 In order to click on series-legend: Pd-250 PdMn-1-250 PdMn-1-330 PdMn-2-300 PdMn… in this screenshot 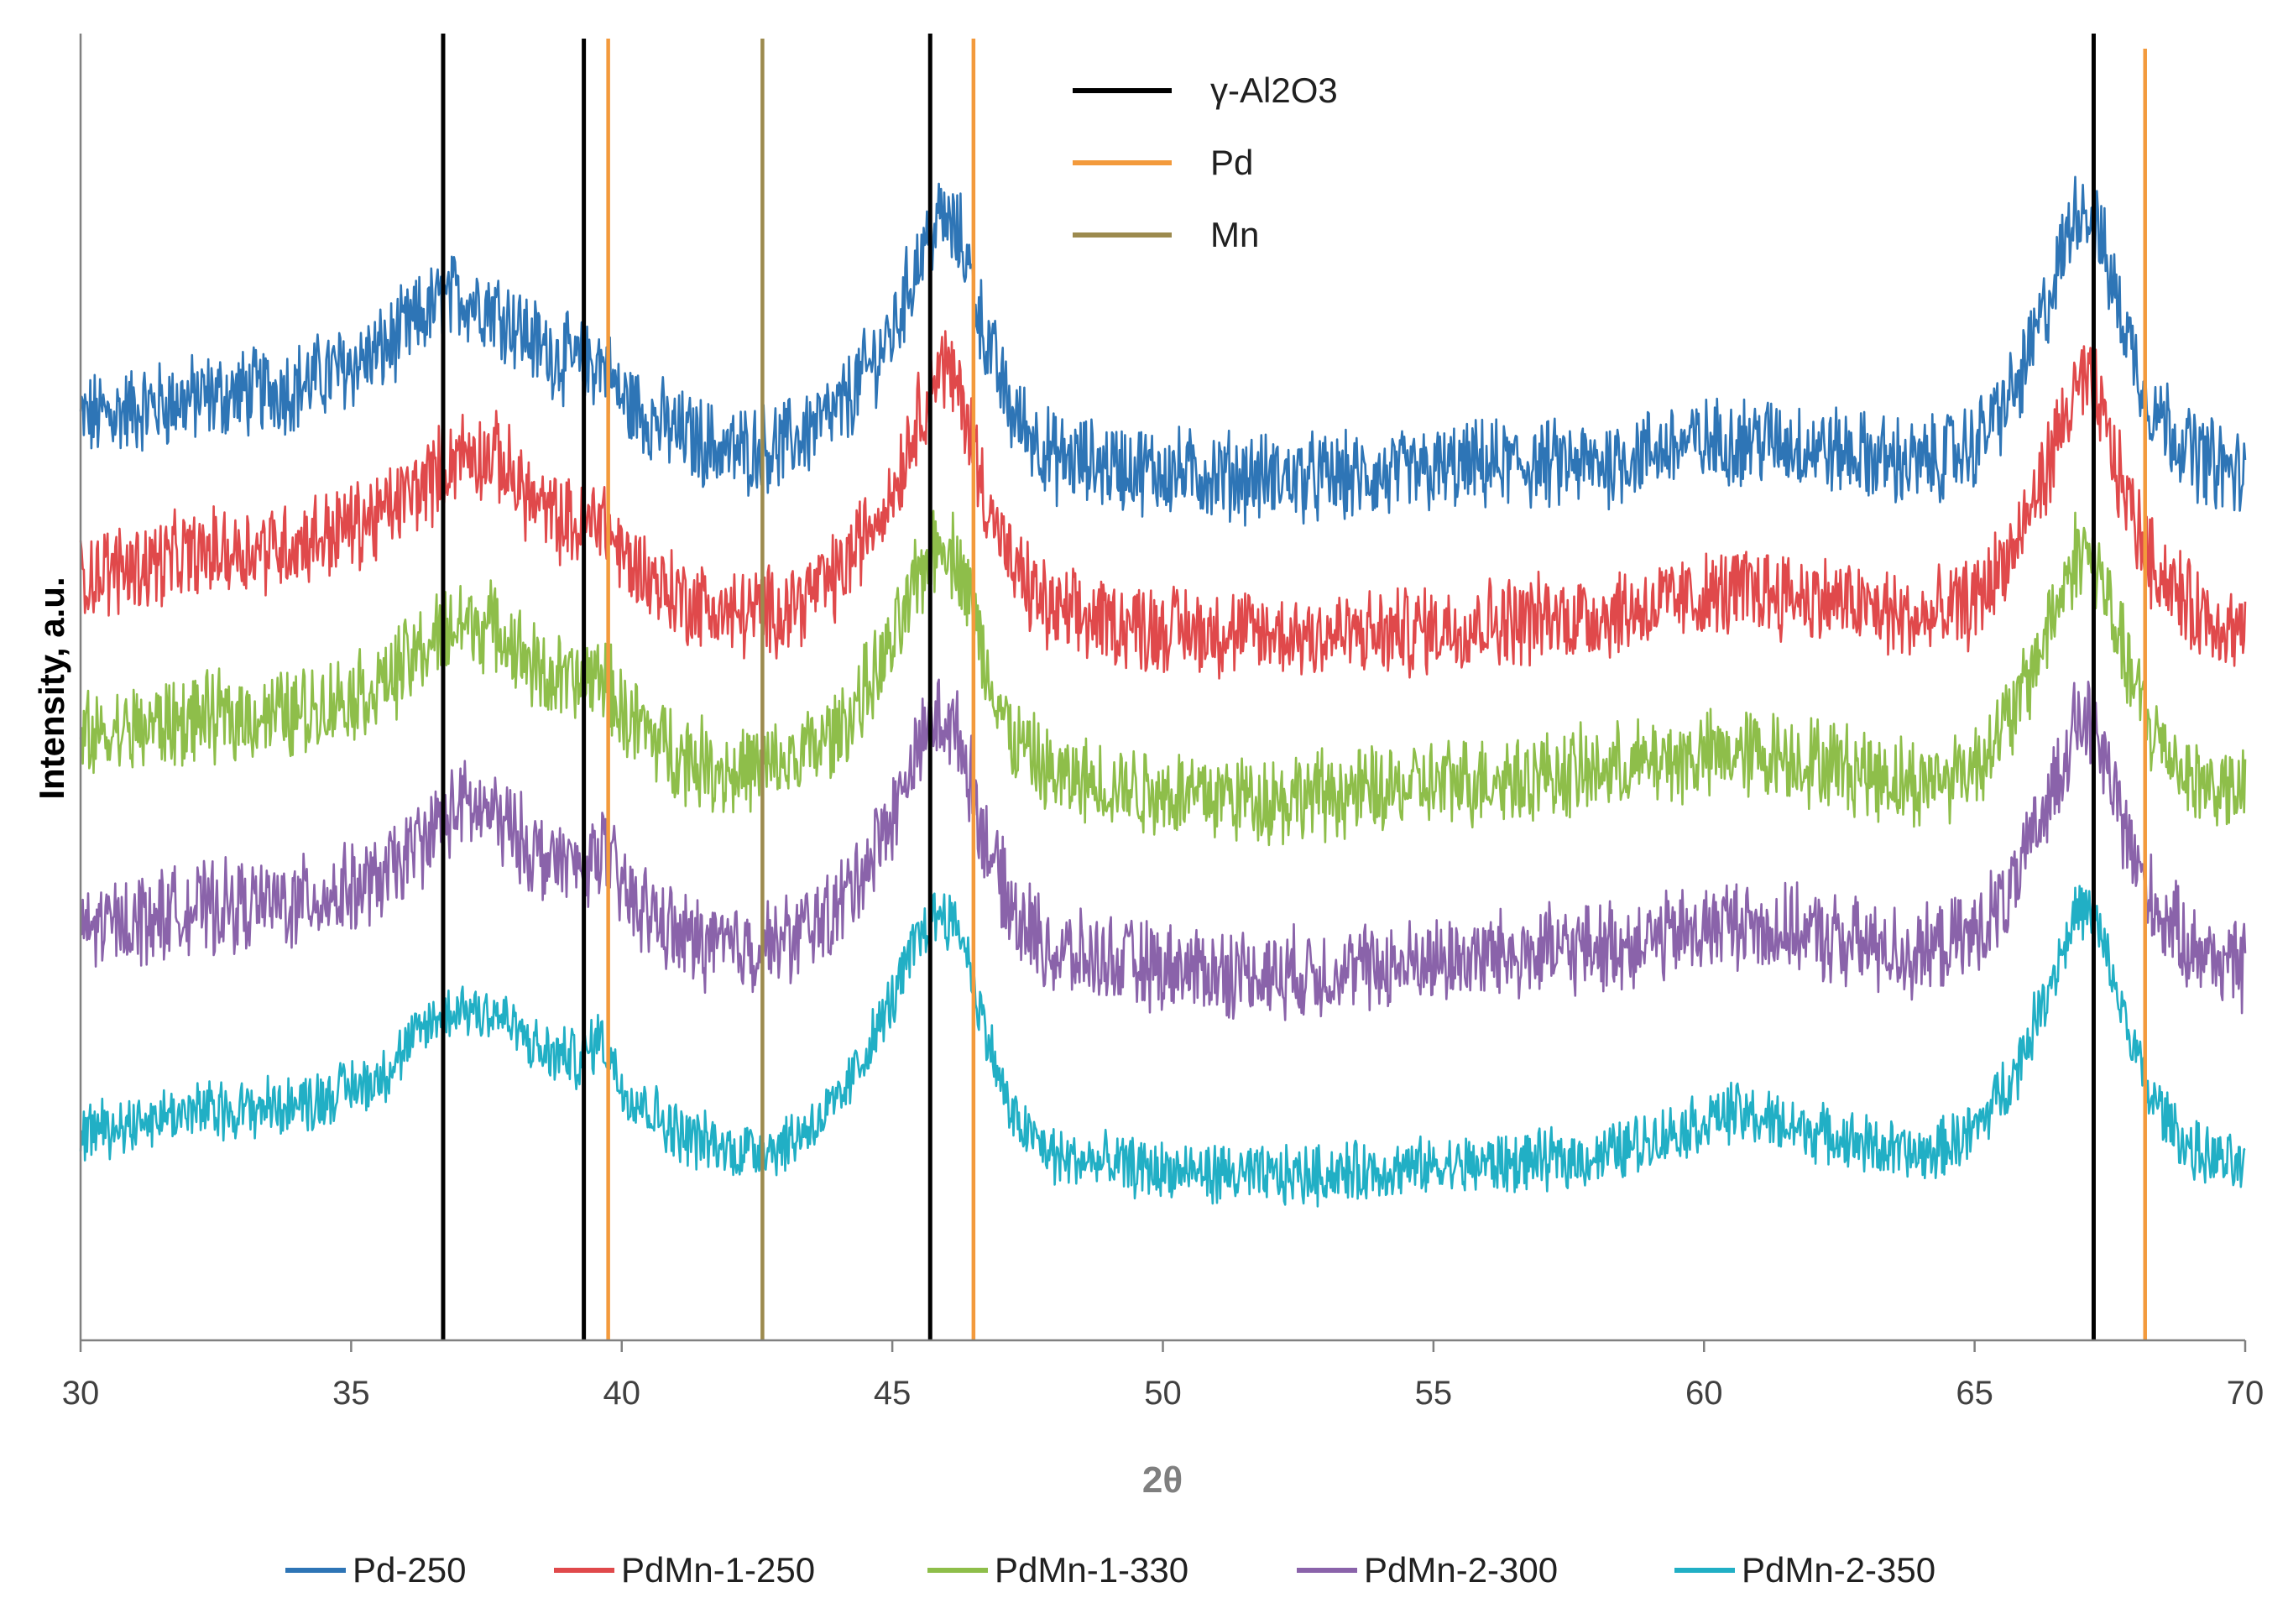, I will do `click(1110, 1570)`.